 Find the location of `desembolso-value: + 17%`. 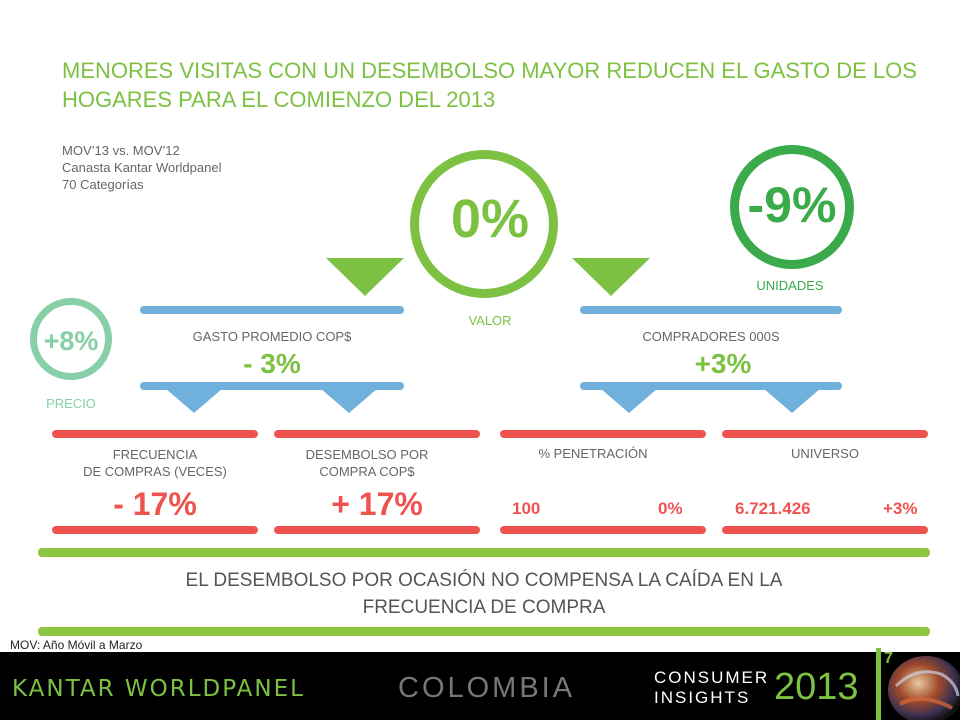

desembolso-value: + 17% is located at coordinates (377, 504).